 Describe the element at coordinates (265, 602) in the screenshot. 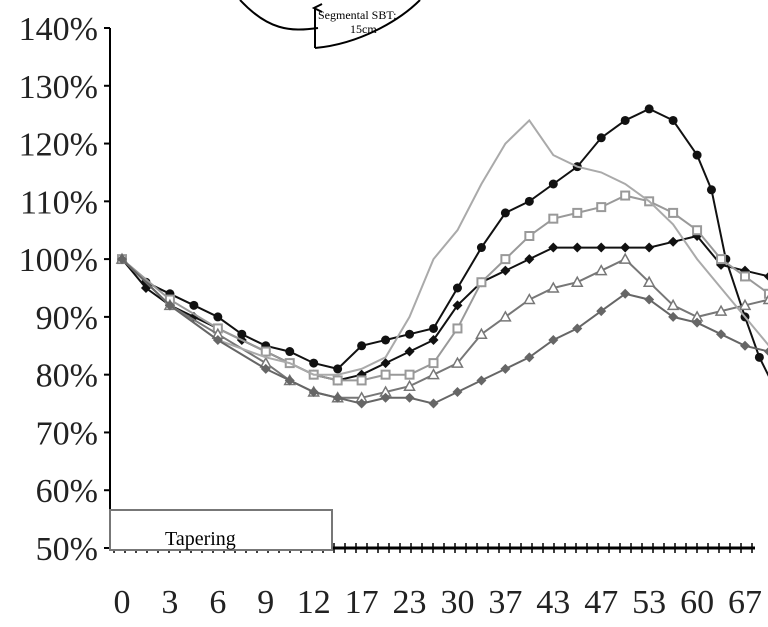

I see `x-tick-label: 9` at that location.